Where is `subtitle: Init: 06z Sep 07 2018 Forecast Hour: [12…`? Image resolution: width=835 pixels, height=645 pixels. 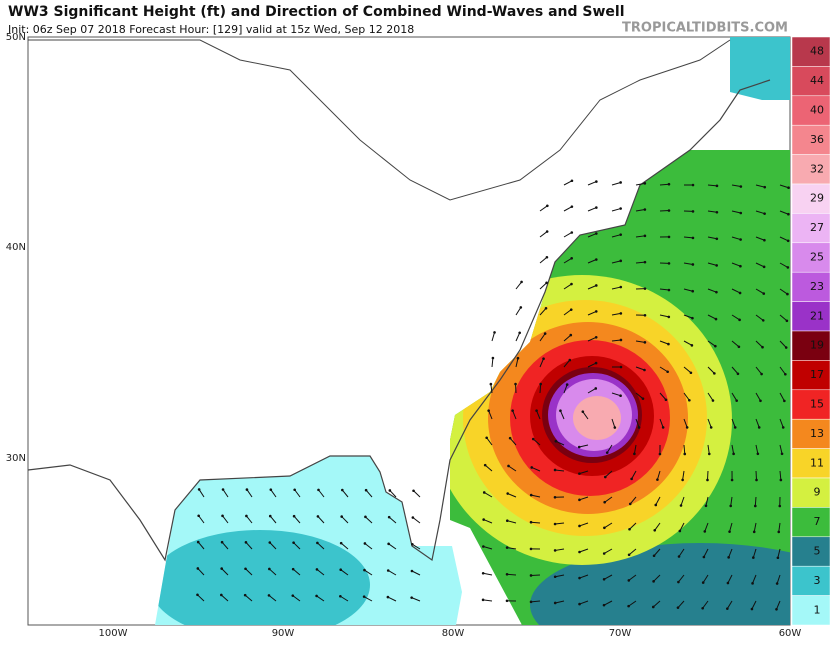
subtitle: Init: 06z Sep 07 2018 Forecast Hour: [12… is located at coordinates (211, 29).